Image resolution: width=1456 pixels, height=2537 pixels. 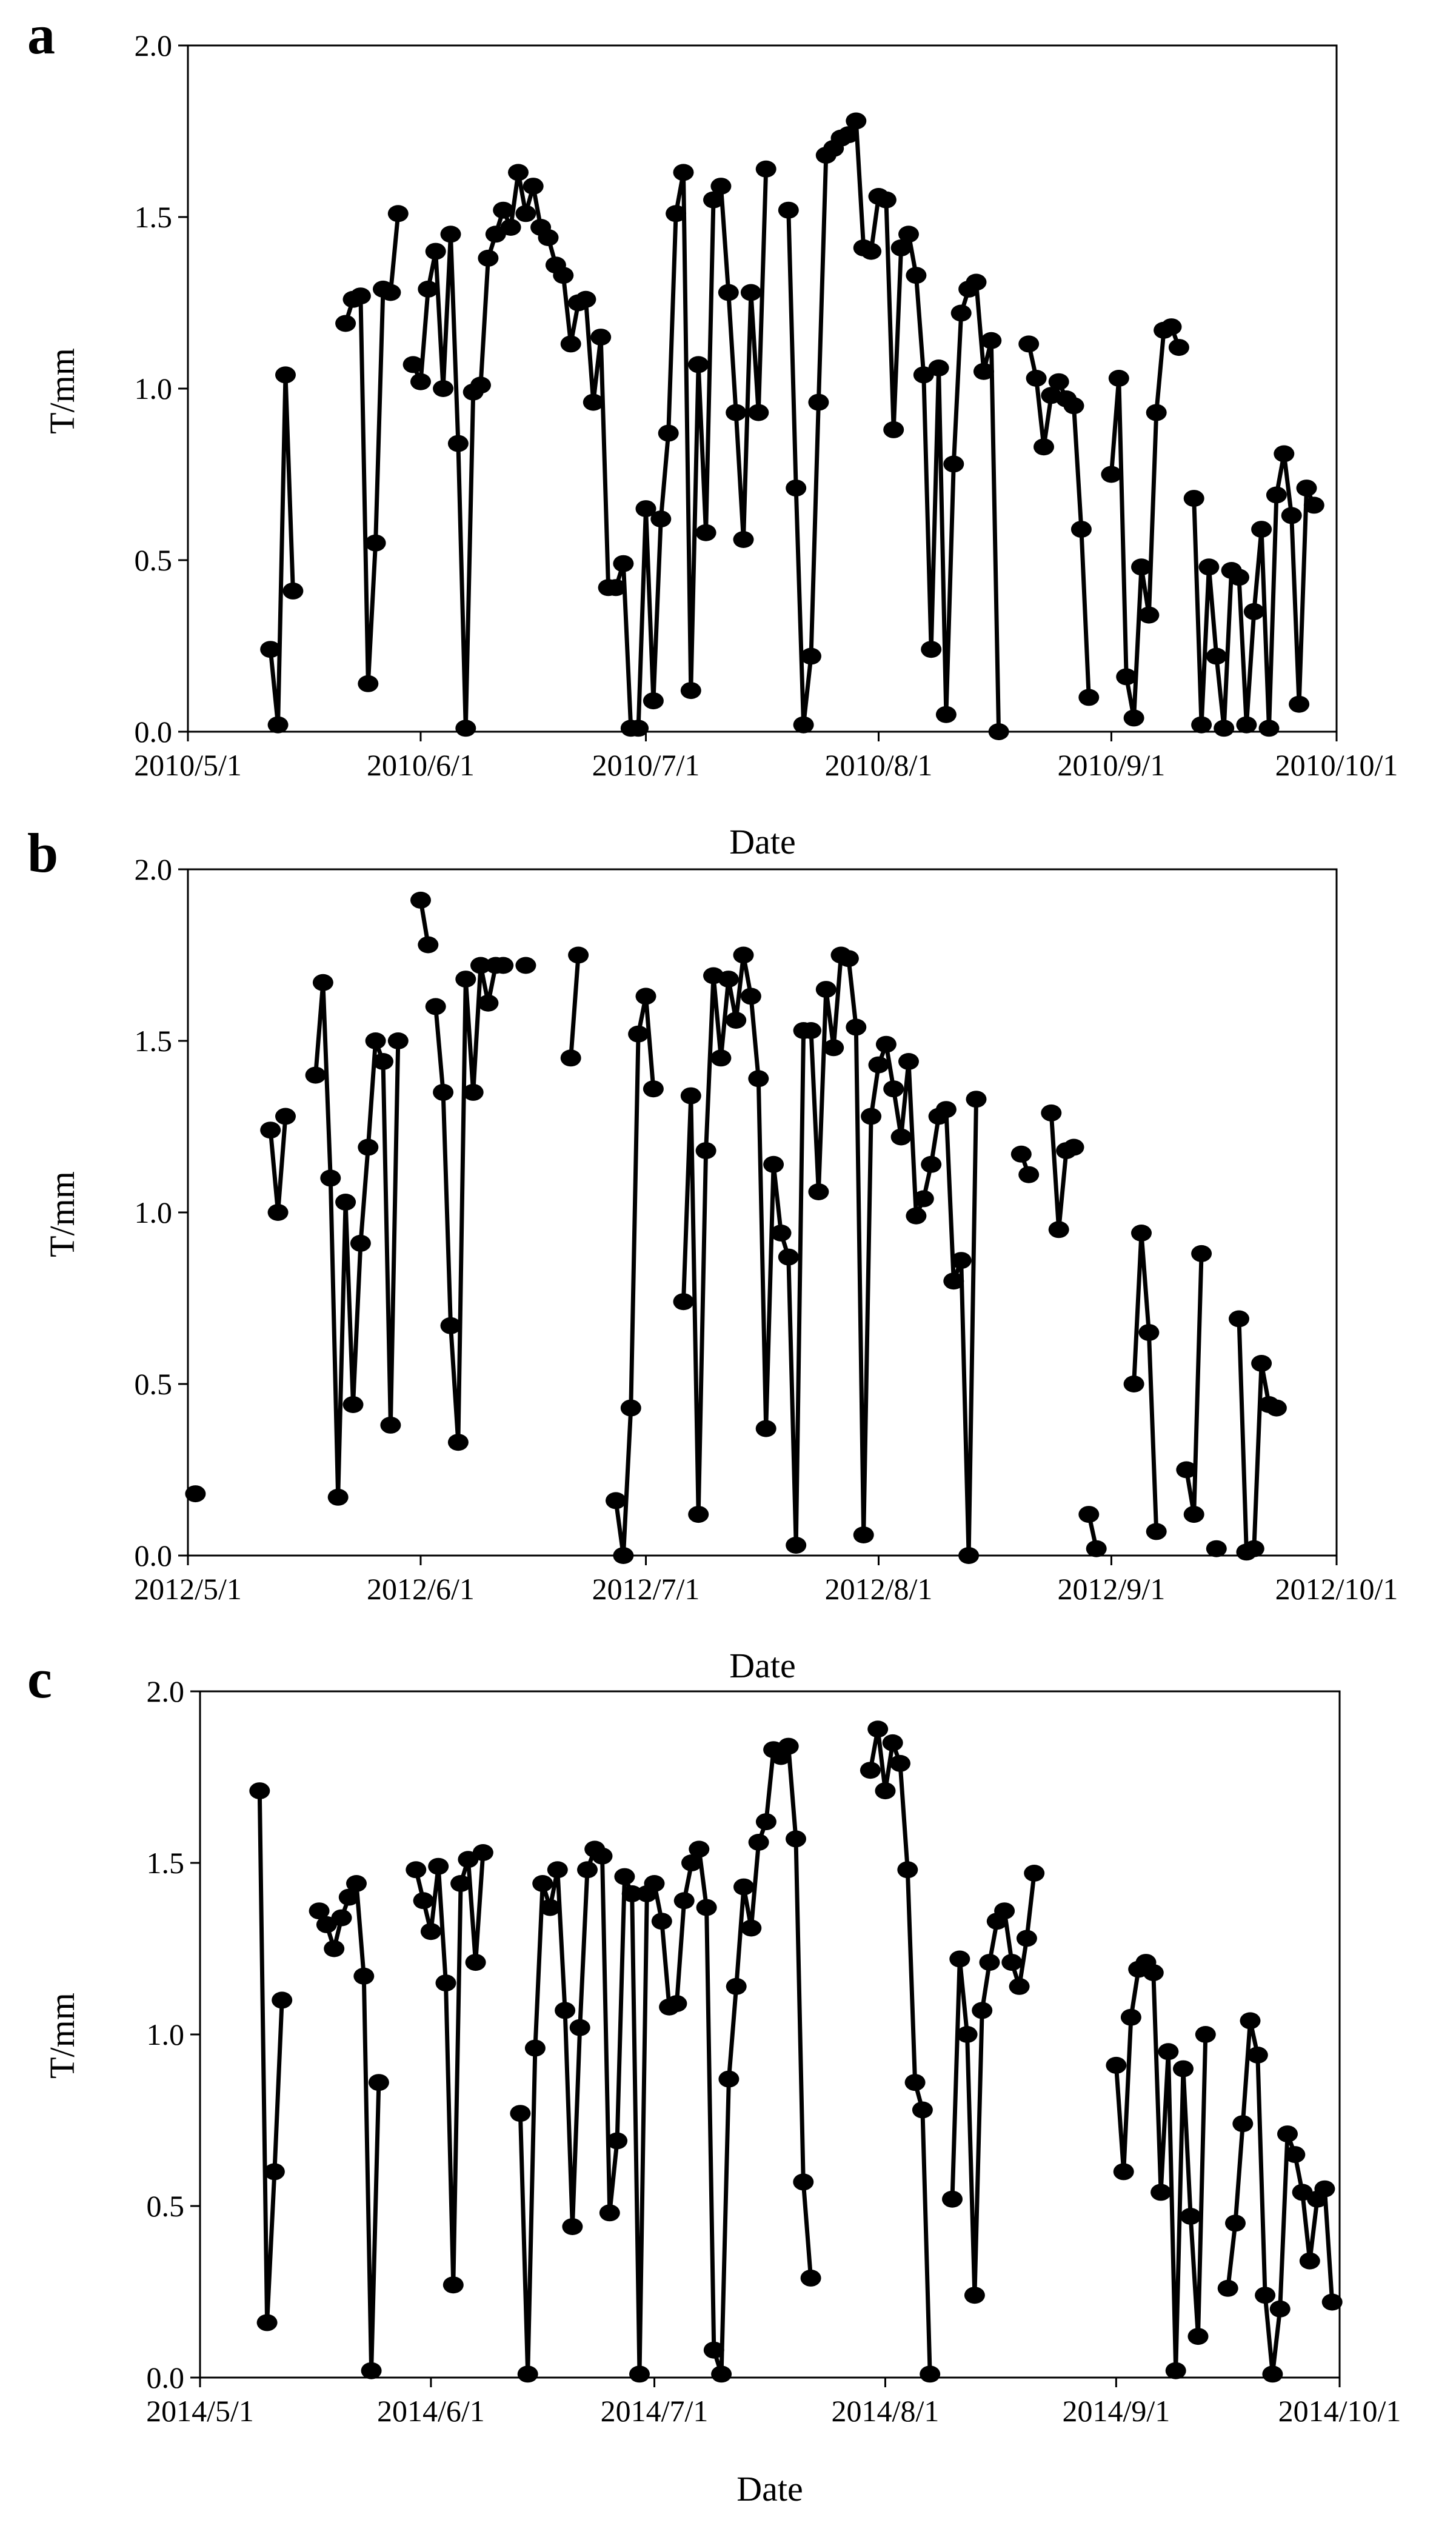 What do you see at coordinates (879, 1589) in the screenshot?
I see `panel-b-xtick-label: 2012/8/1` at bounding box center [879, 1589].